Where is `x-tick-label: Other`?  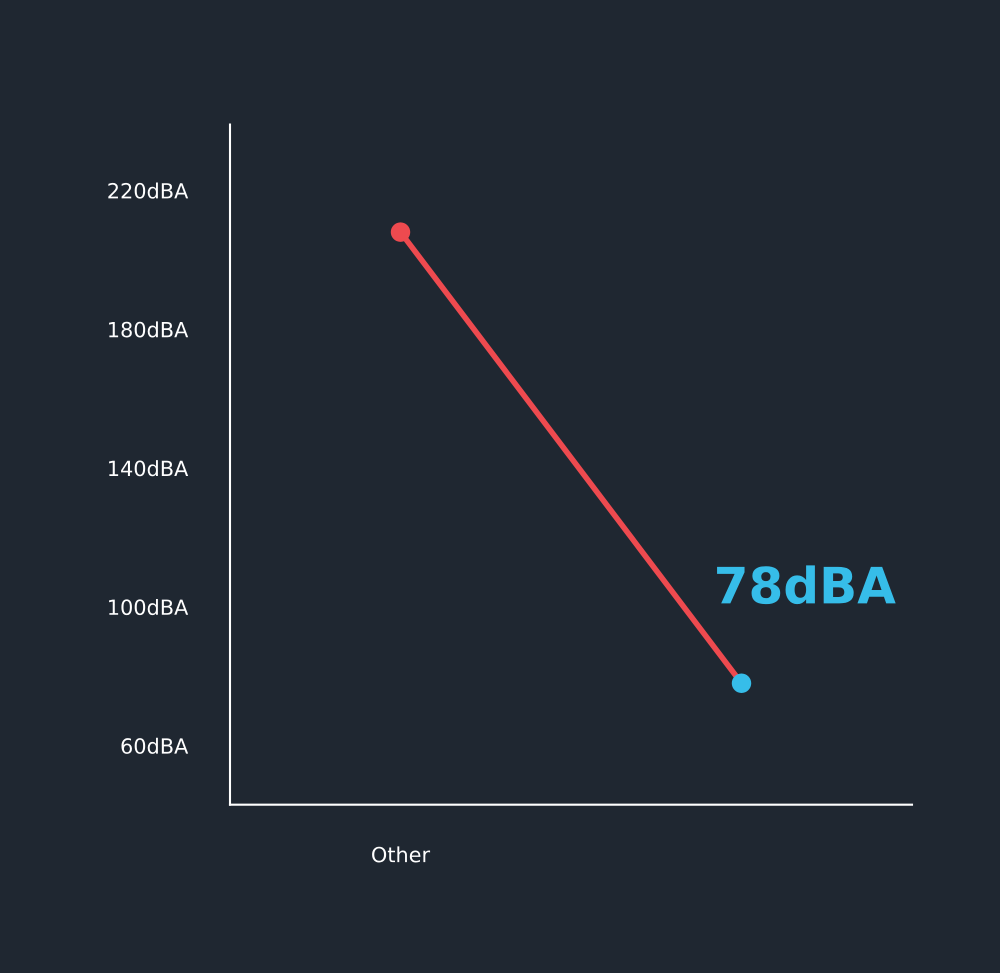 x-tick-label: Other is located at coordinates (401, 854).